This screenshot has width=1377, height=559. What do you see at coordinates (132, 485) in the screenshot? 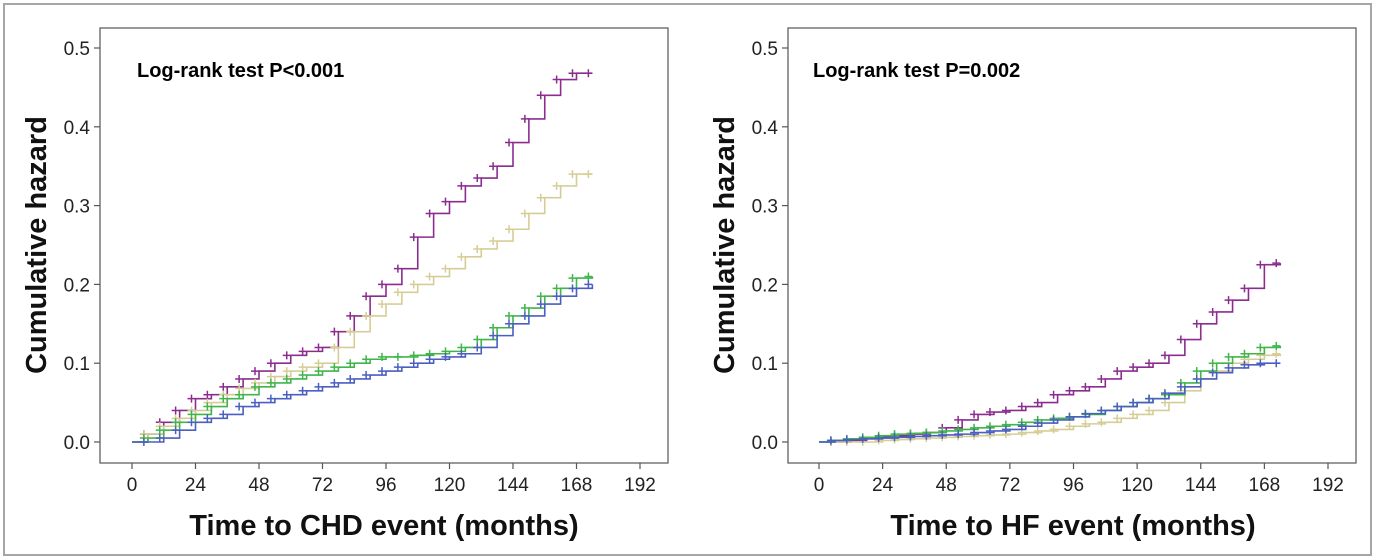
I see `chd-x-tick-label: 0` at bounding box center [132, 485].